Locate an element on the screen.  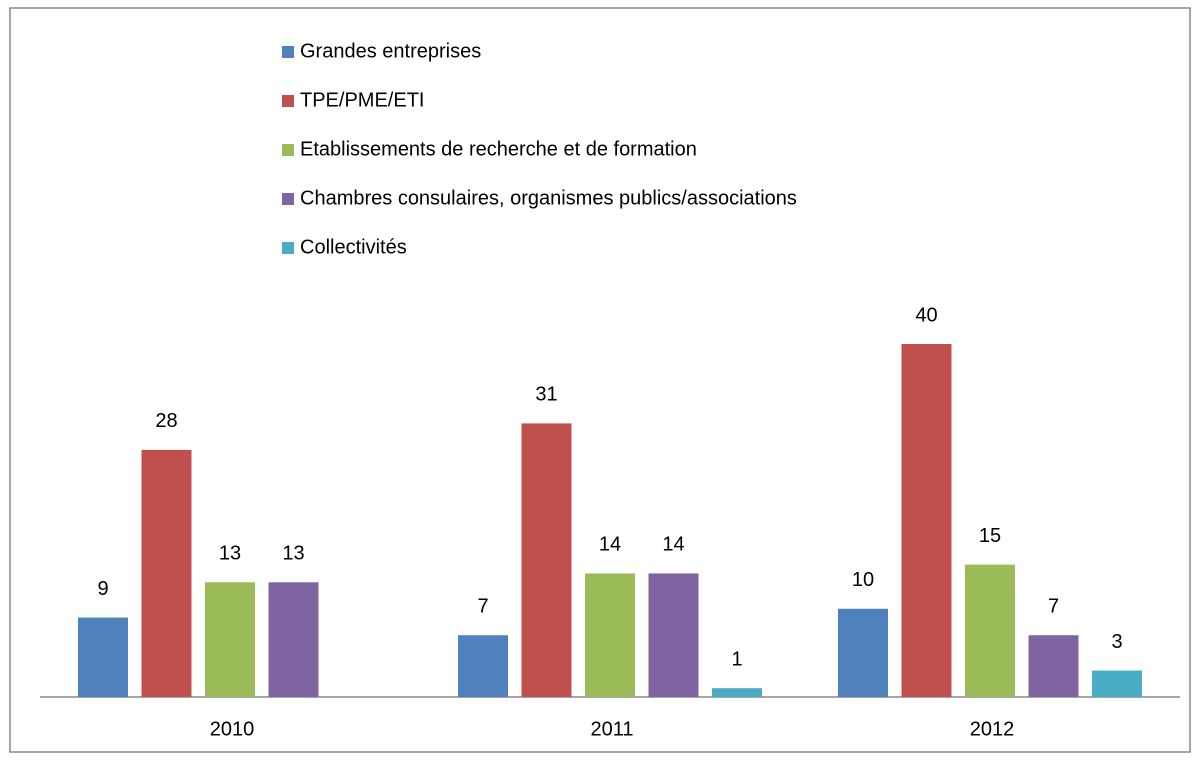
data-label: 28 is located at coordinates (166, 421).